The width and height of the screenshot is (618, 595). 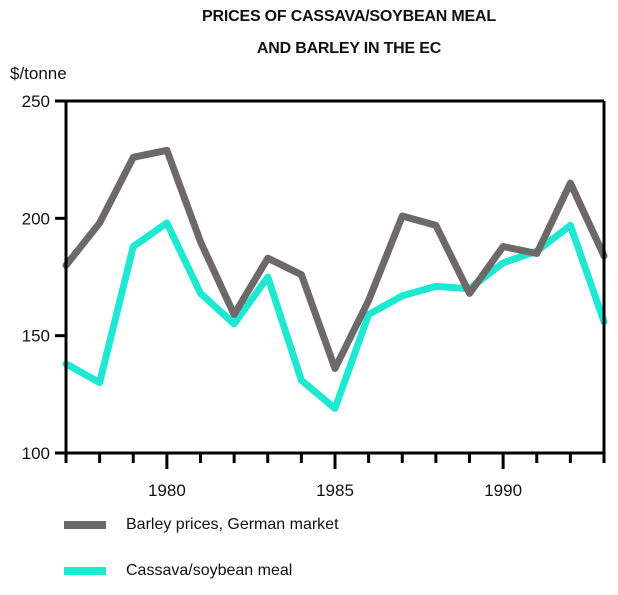 What do you see at coordinates (36, 101) in the screenshot?
I see `y-tick-label: 250` at bounding box center [36, 101].